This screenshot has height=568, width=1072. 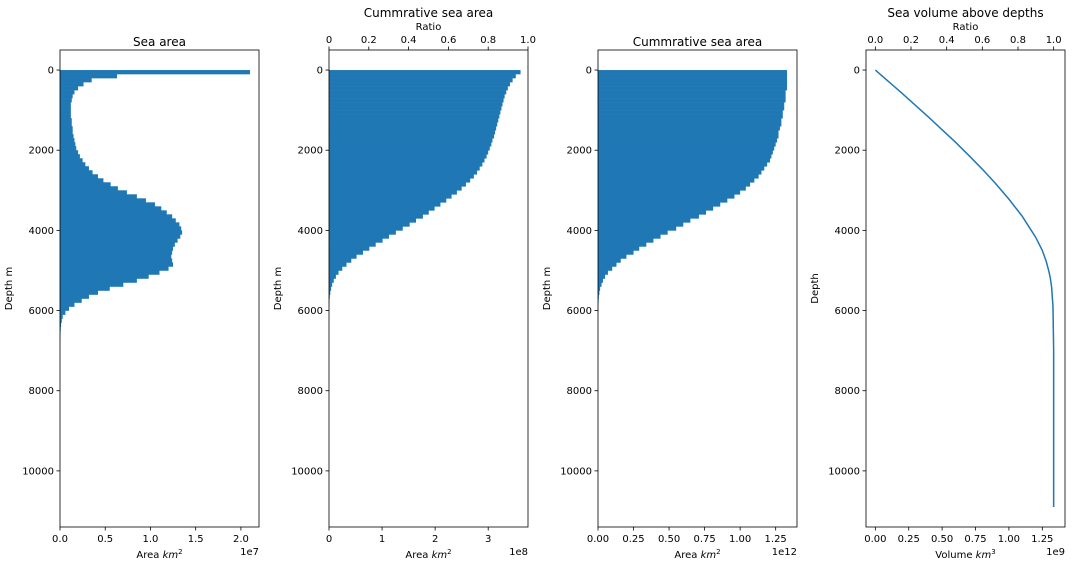 I want to click on chart-title: Cummrative sea area, so click(x=698, y=42).